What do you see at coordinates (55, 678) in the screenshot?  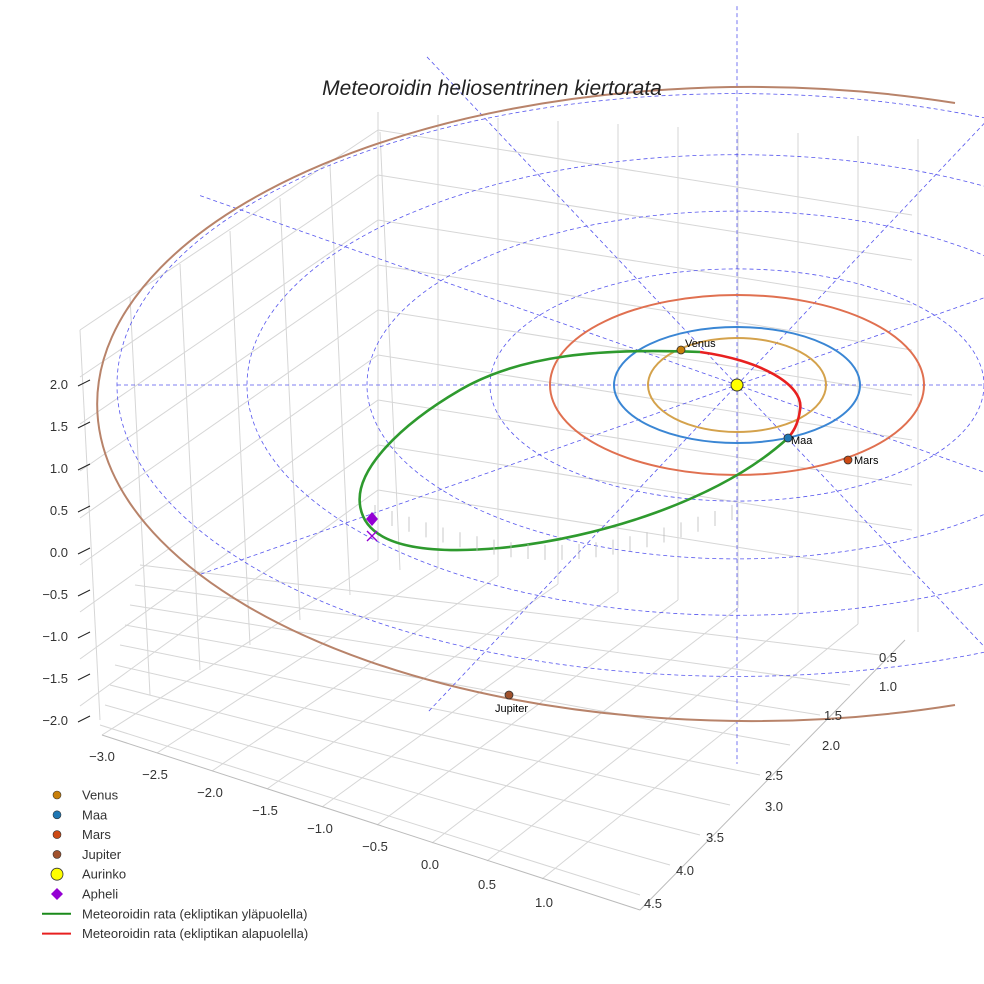 I see `z-tick-label: −1.5` at bounding box center [55, 678].